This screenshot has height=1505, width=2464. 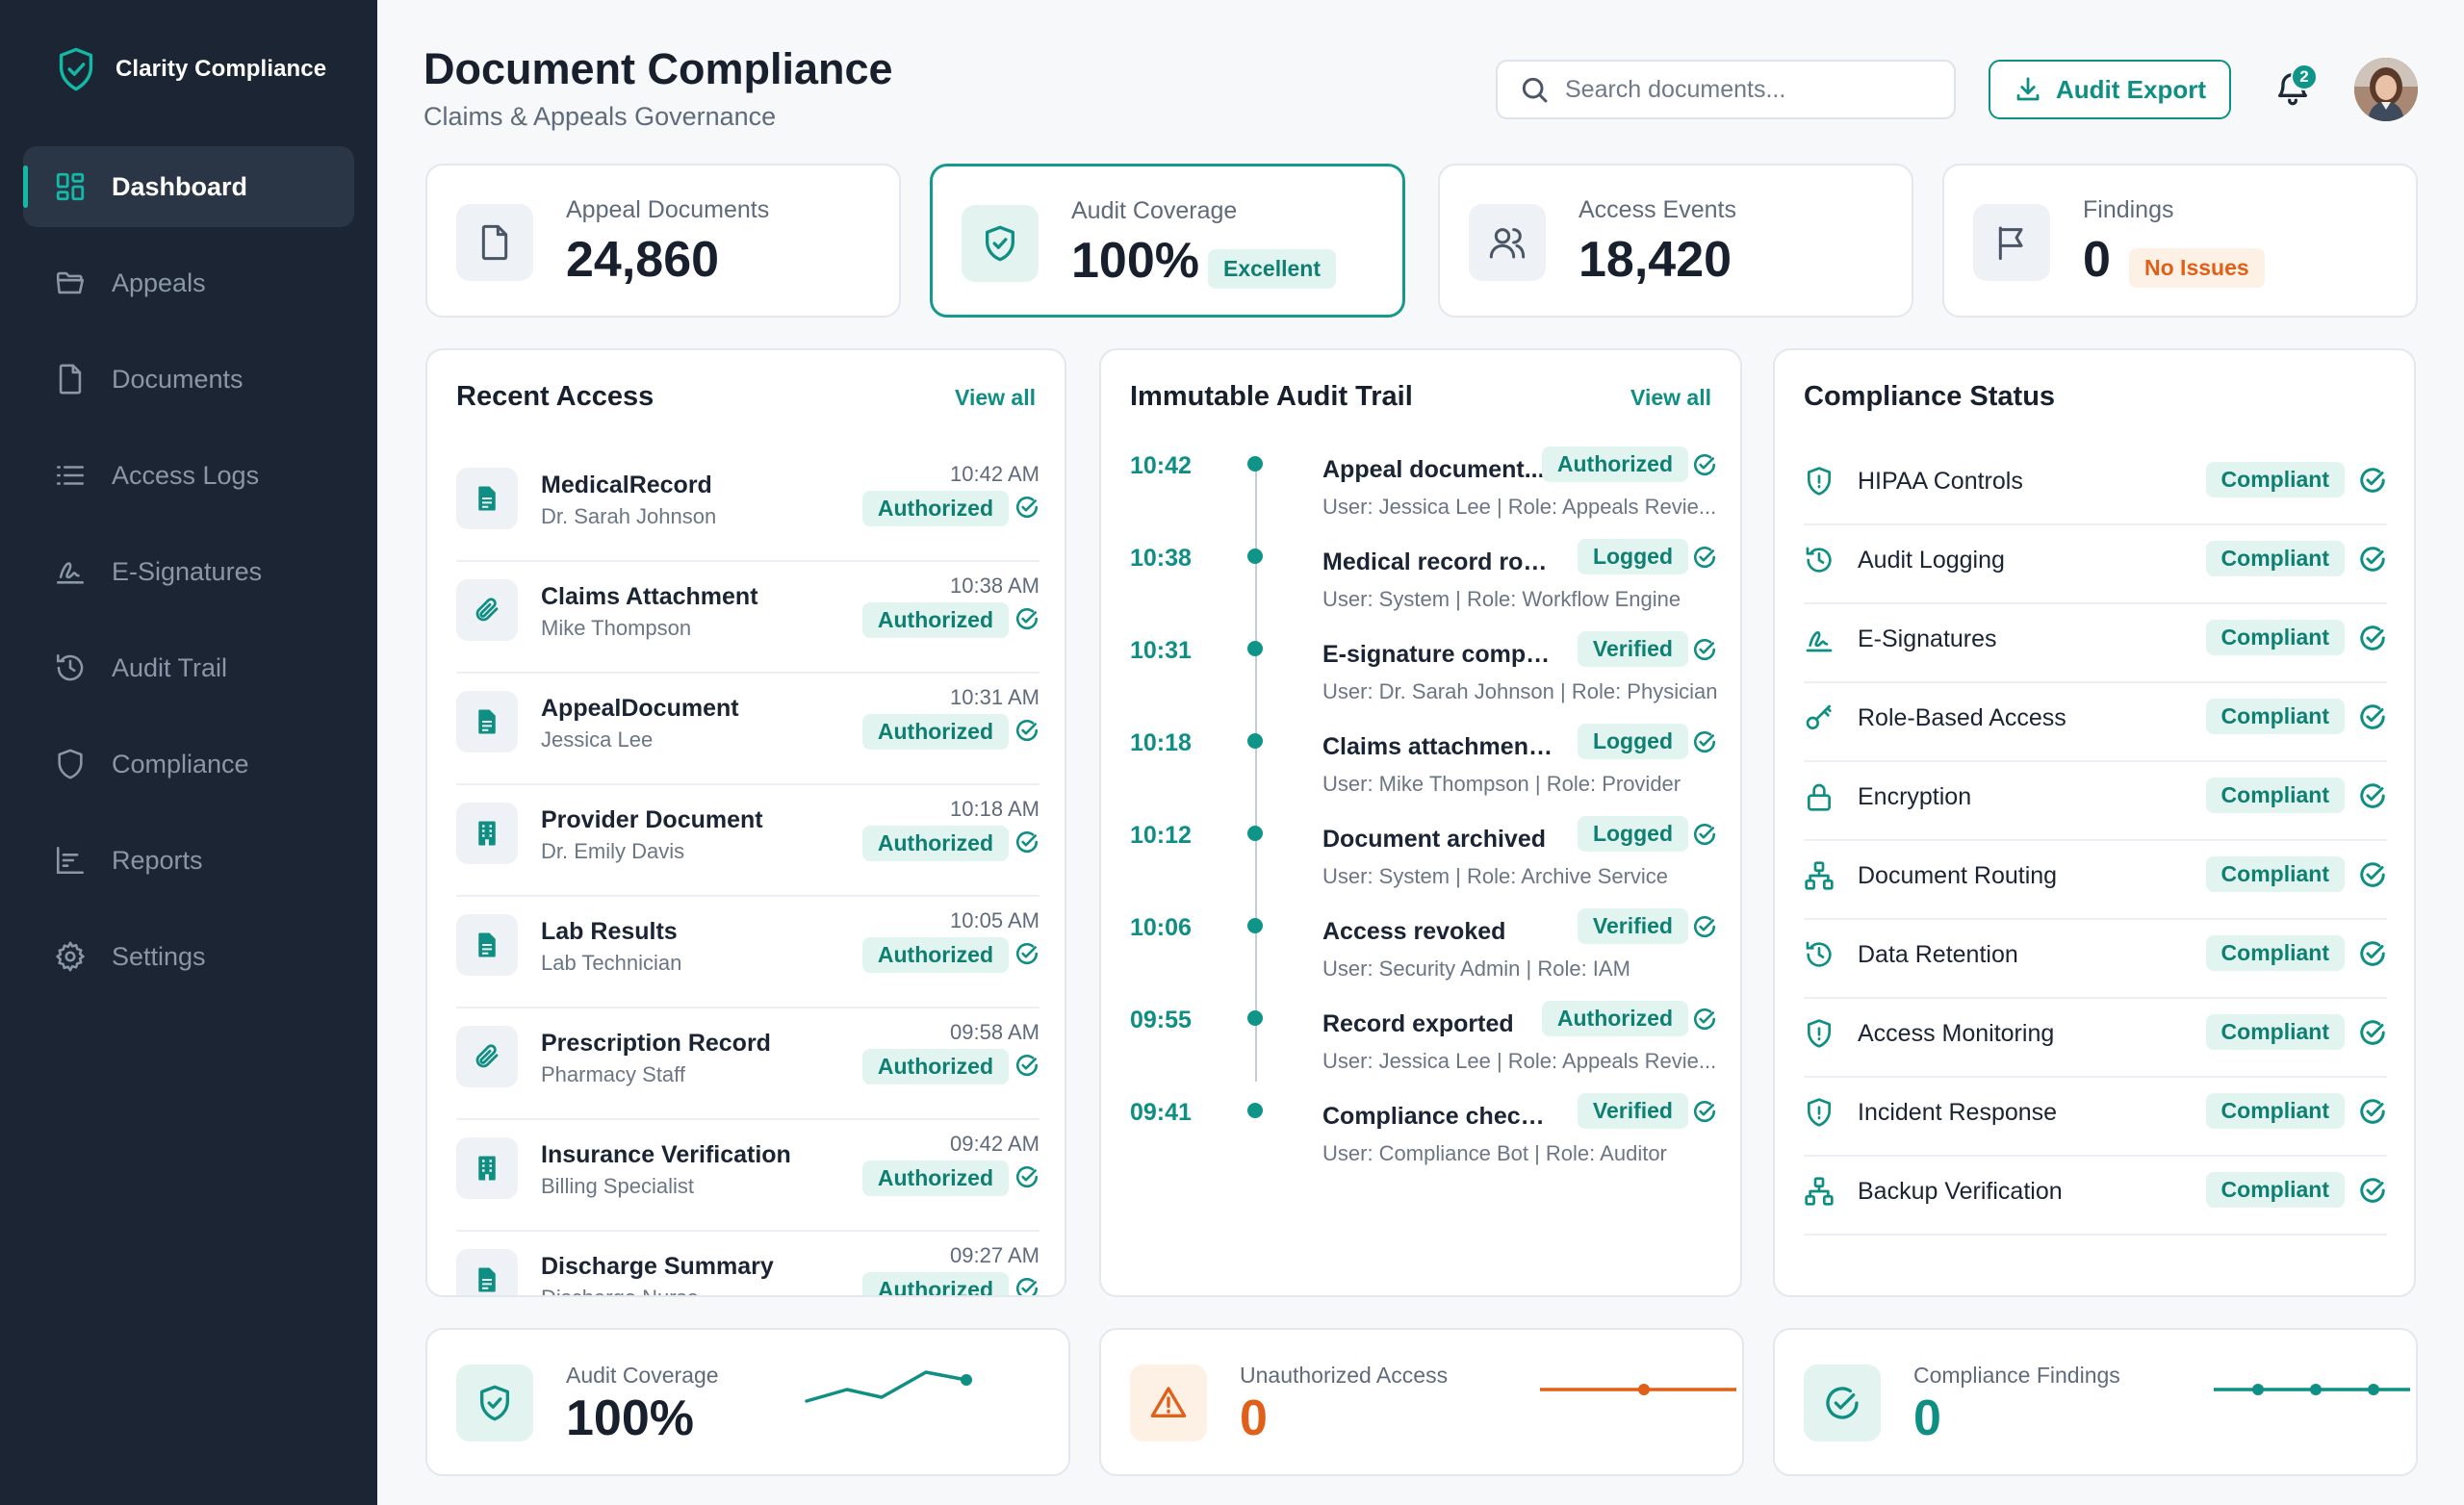 I want to click on compliance-row: Data Retention Compliant, so click(x=2095, y=959).